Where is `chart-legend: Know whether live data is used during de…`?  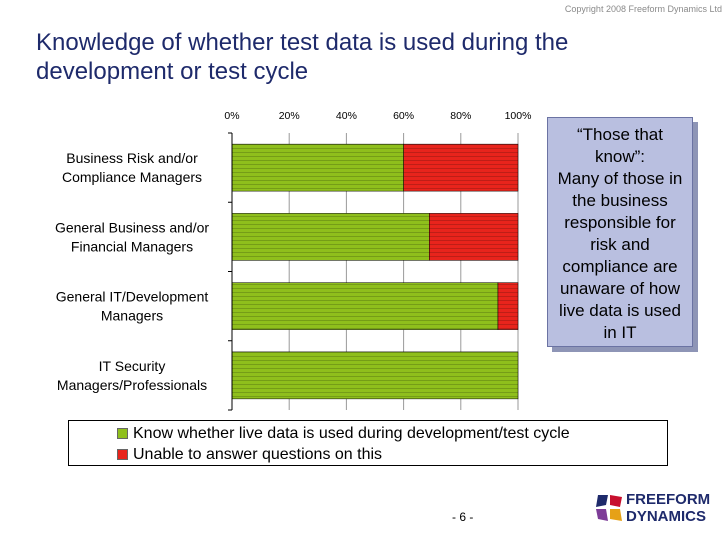
chart-legend: Know whether live data is used during de… is located at coordinates (368, 443).